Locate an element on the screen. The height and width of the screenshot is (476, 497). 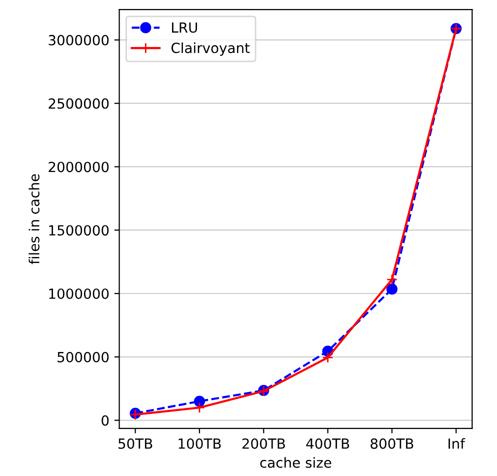
x-tick-label: 100TB is located at coordinates (199, 443).